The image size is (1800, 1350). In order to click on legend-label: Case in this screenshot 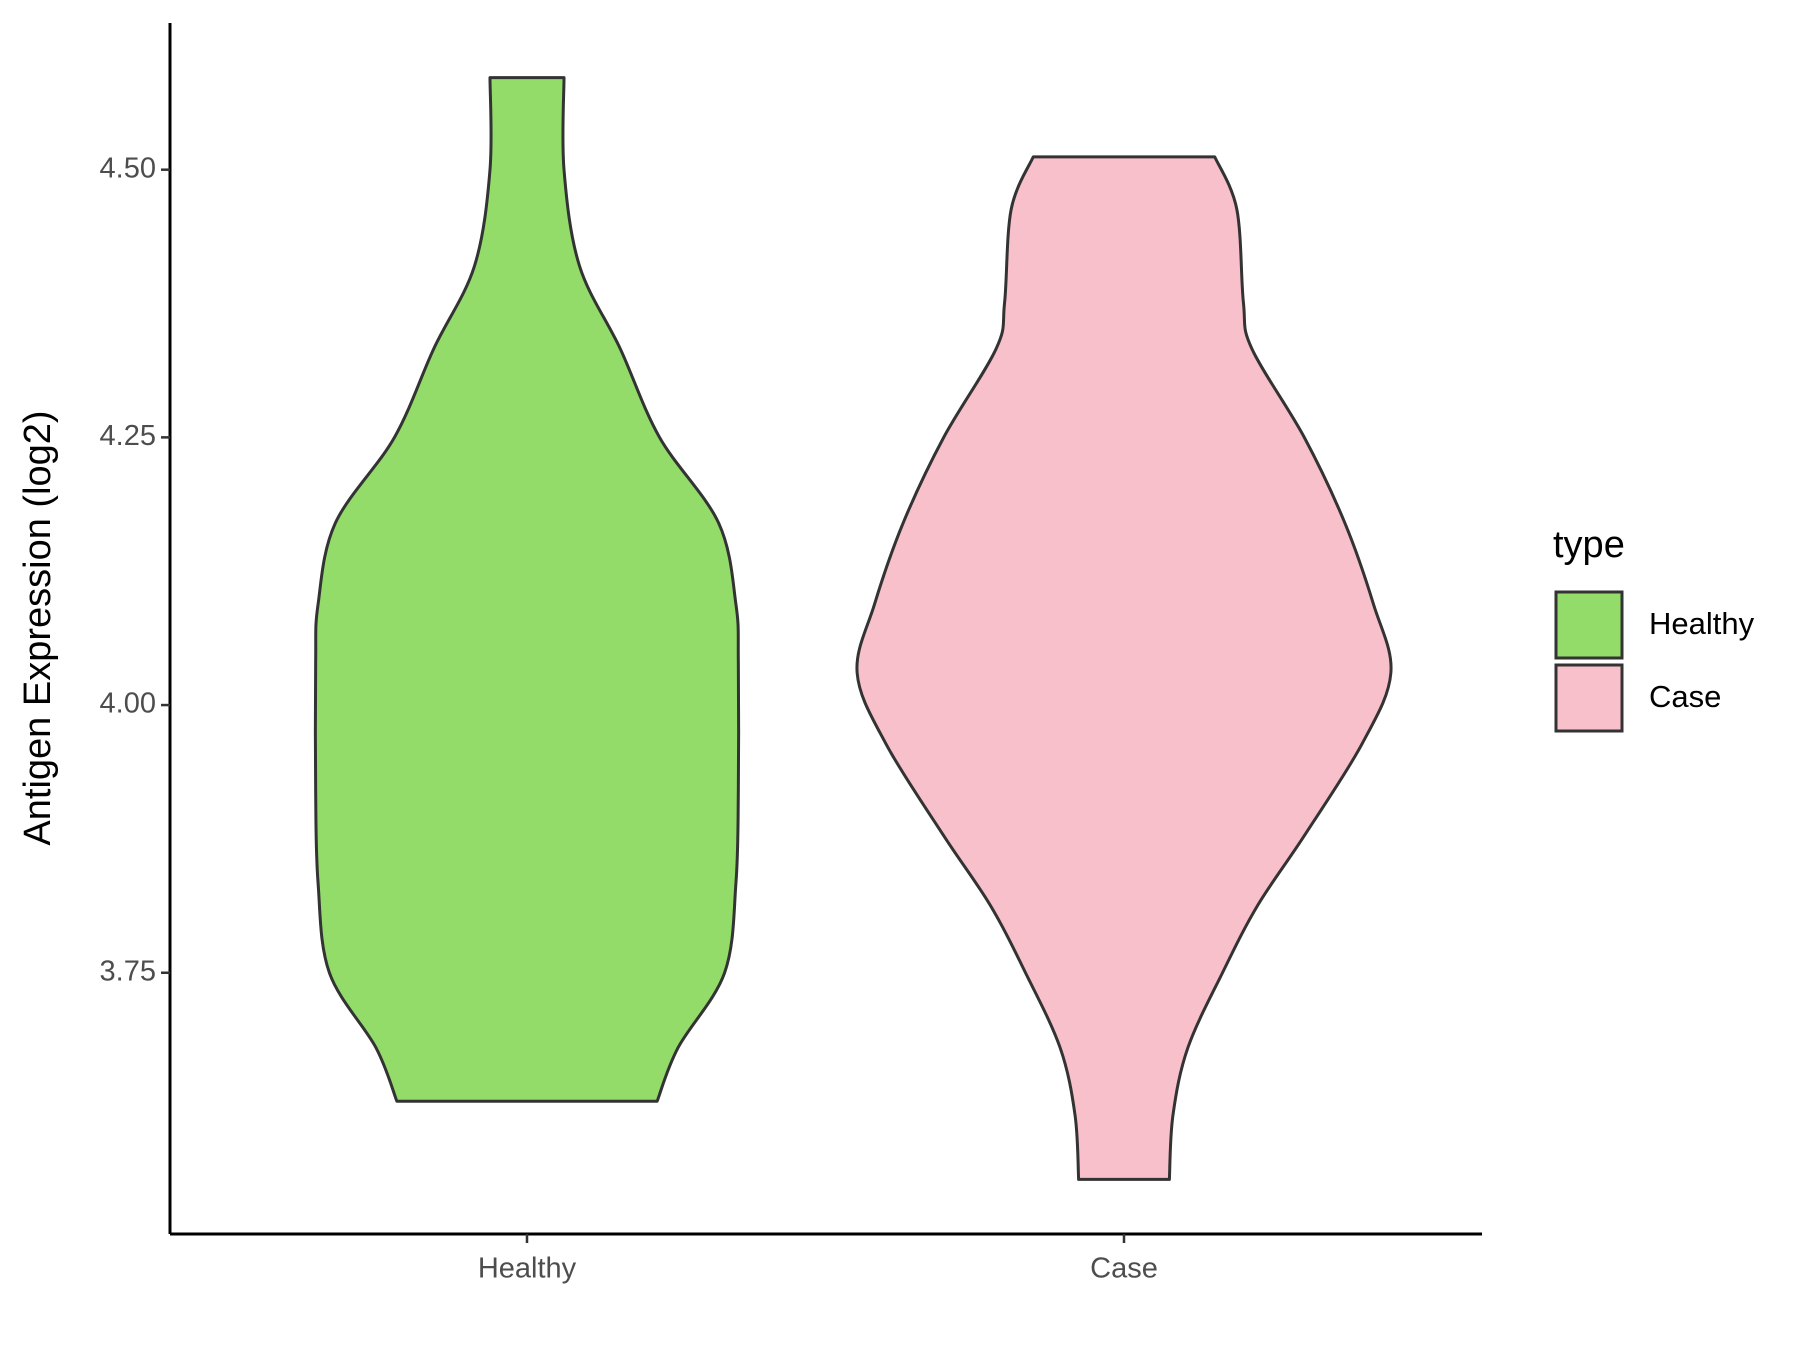, I will do `click(1685, 696)`.